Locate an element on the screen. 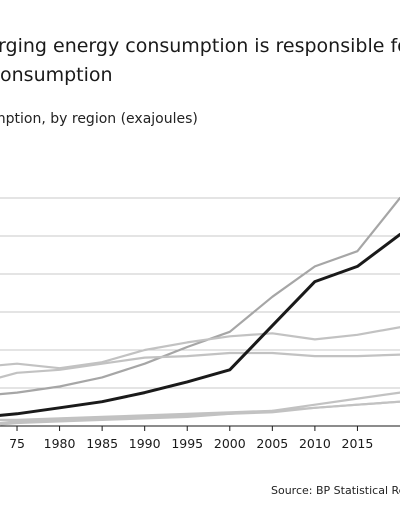 Image resolution: width=400 pixels, height=516 pixels. x-tick-label-5: 2000 is located at coordinates (230, 443).